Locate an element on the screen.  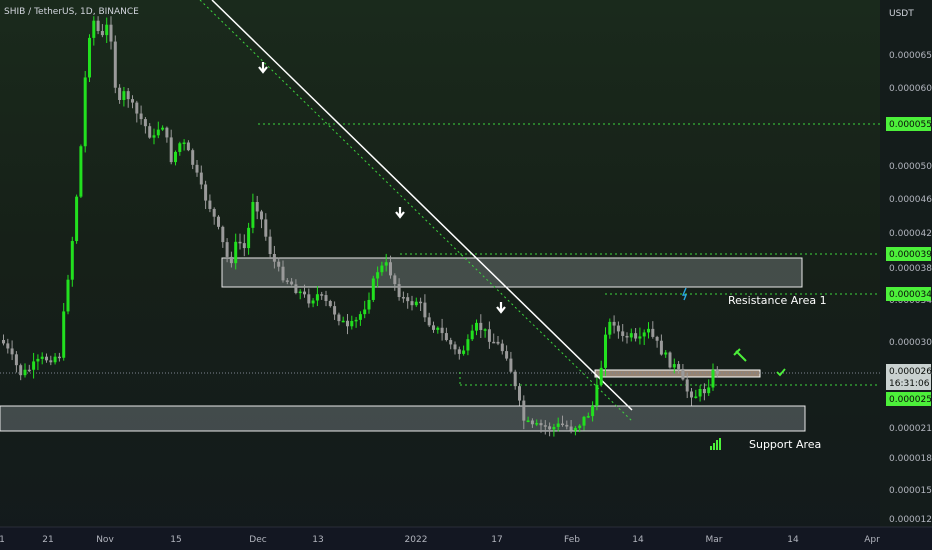
support-zone is located at coordinates (403, 418).